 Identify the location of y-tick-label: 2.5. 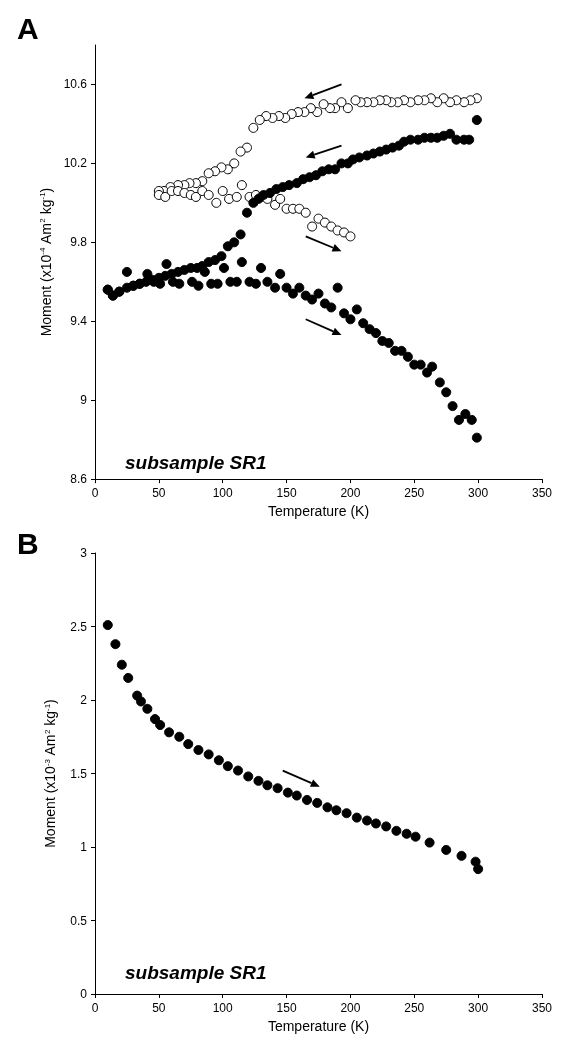
(79, 626).